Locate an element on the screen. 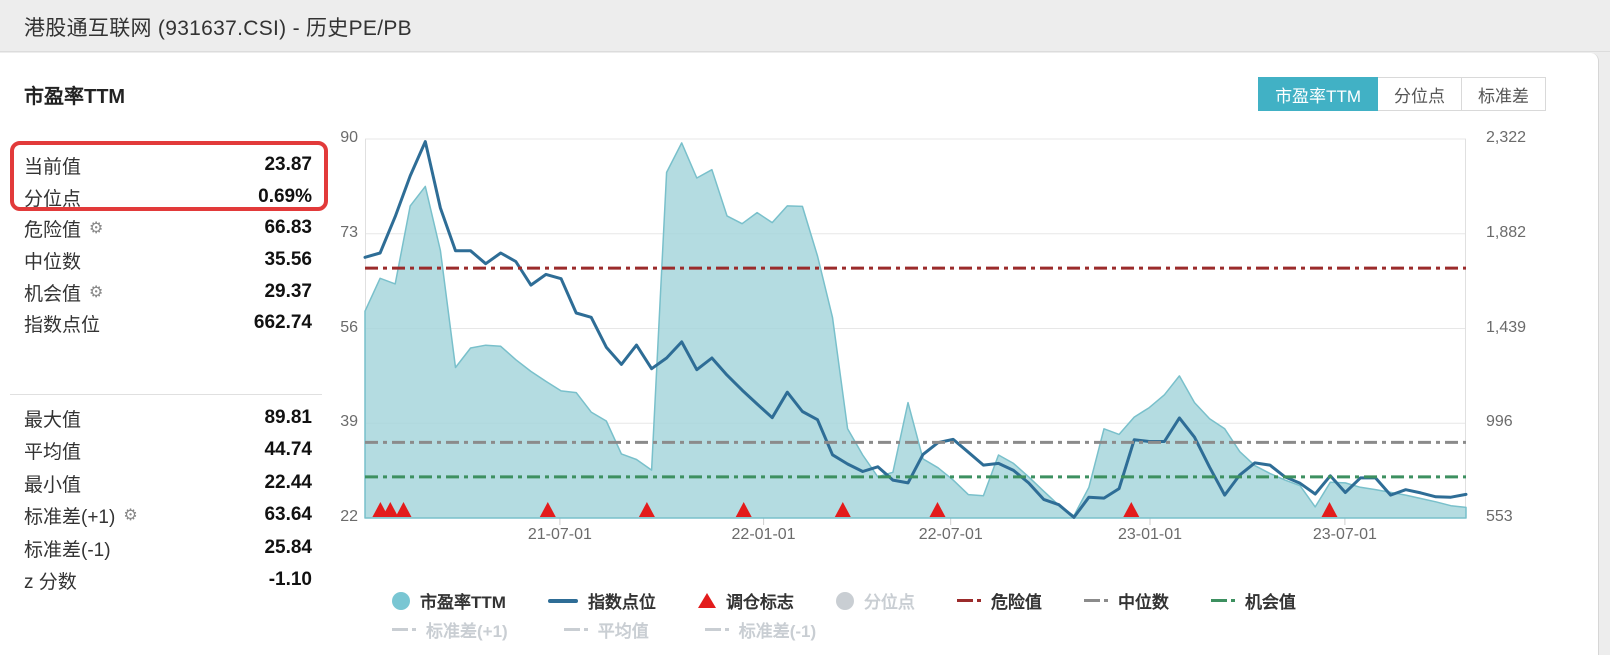 This screenshot has width=1610, height=655. y-axis-left-tick: 22 is located at coordinates (349, 516).